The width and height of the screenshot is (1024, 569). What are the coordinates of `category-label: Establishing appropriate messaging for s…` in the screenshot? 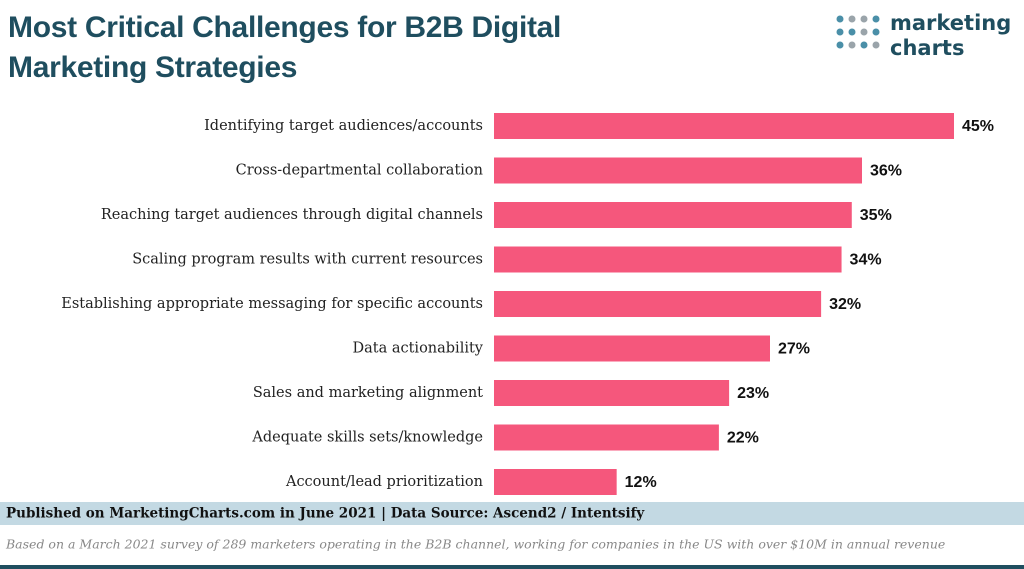 It's located at (272, 304).